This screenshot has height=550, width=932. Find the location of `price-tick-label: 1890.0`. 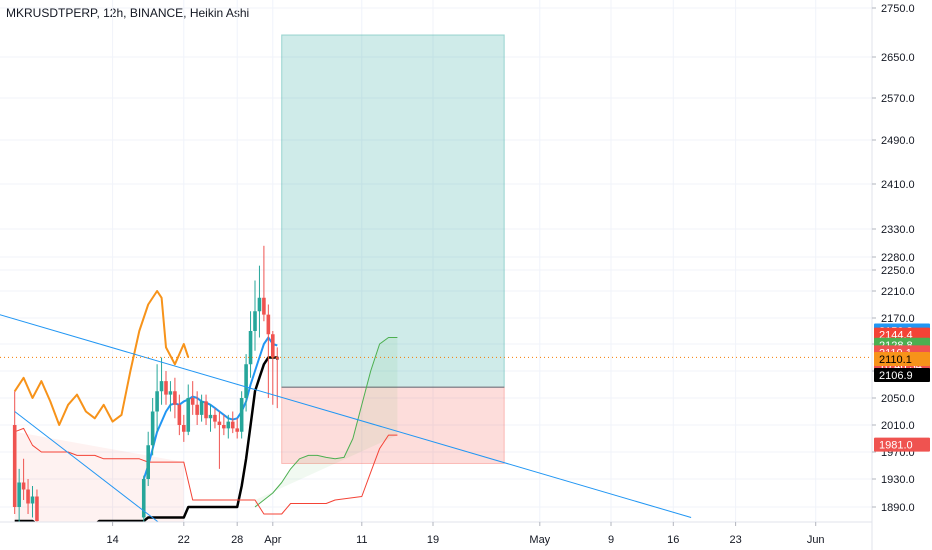

price-tick-label: 1890.0 is located at coordinates (898, 508).